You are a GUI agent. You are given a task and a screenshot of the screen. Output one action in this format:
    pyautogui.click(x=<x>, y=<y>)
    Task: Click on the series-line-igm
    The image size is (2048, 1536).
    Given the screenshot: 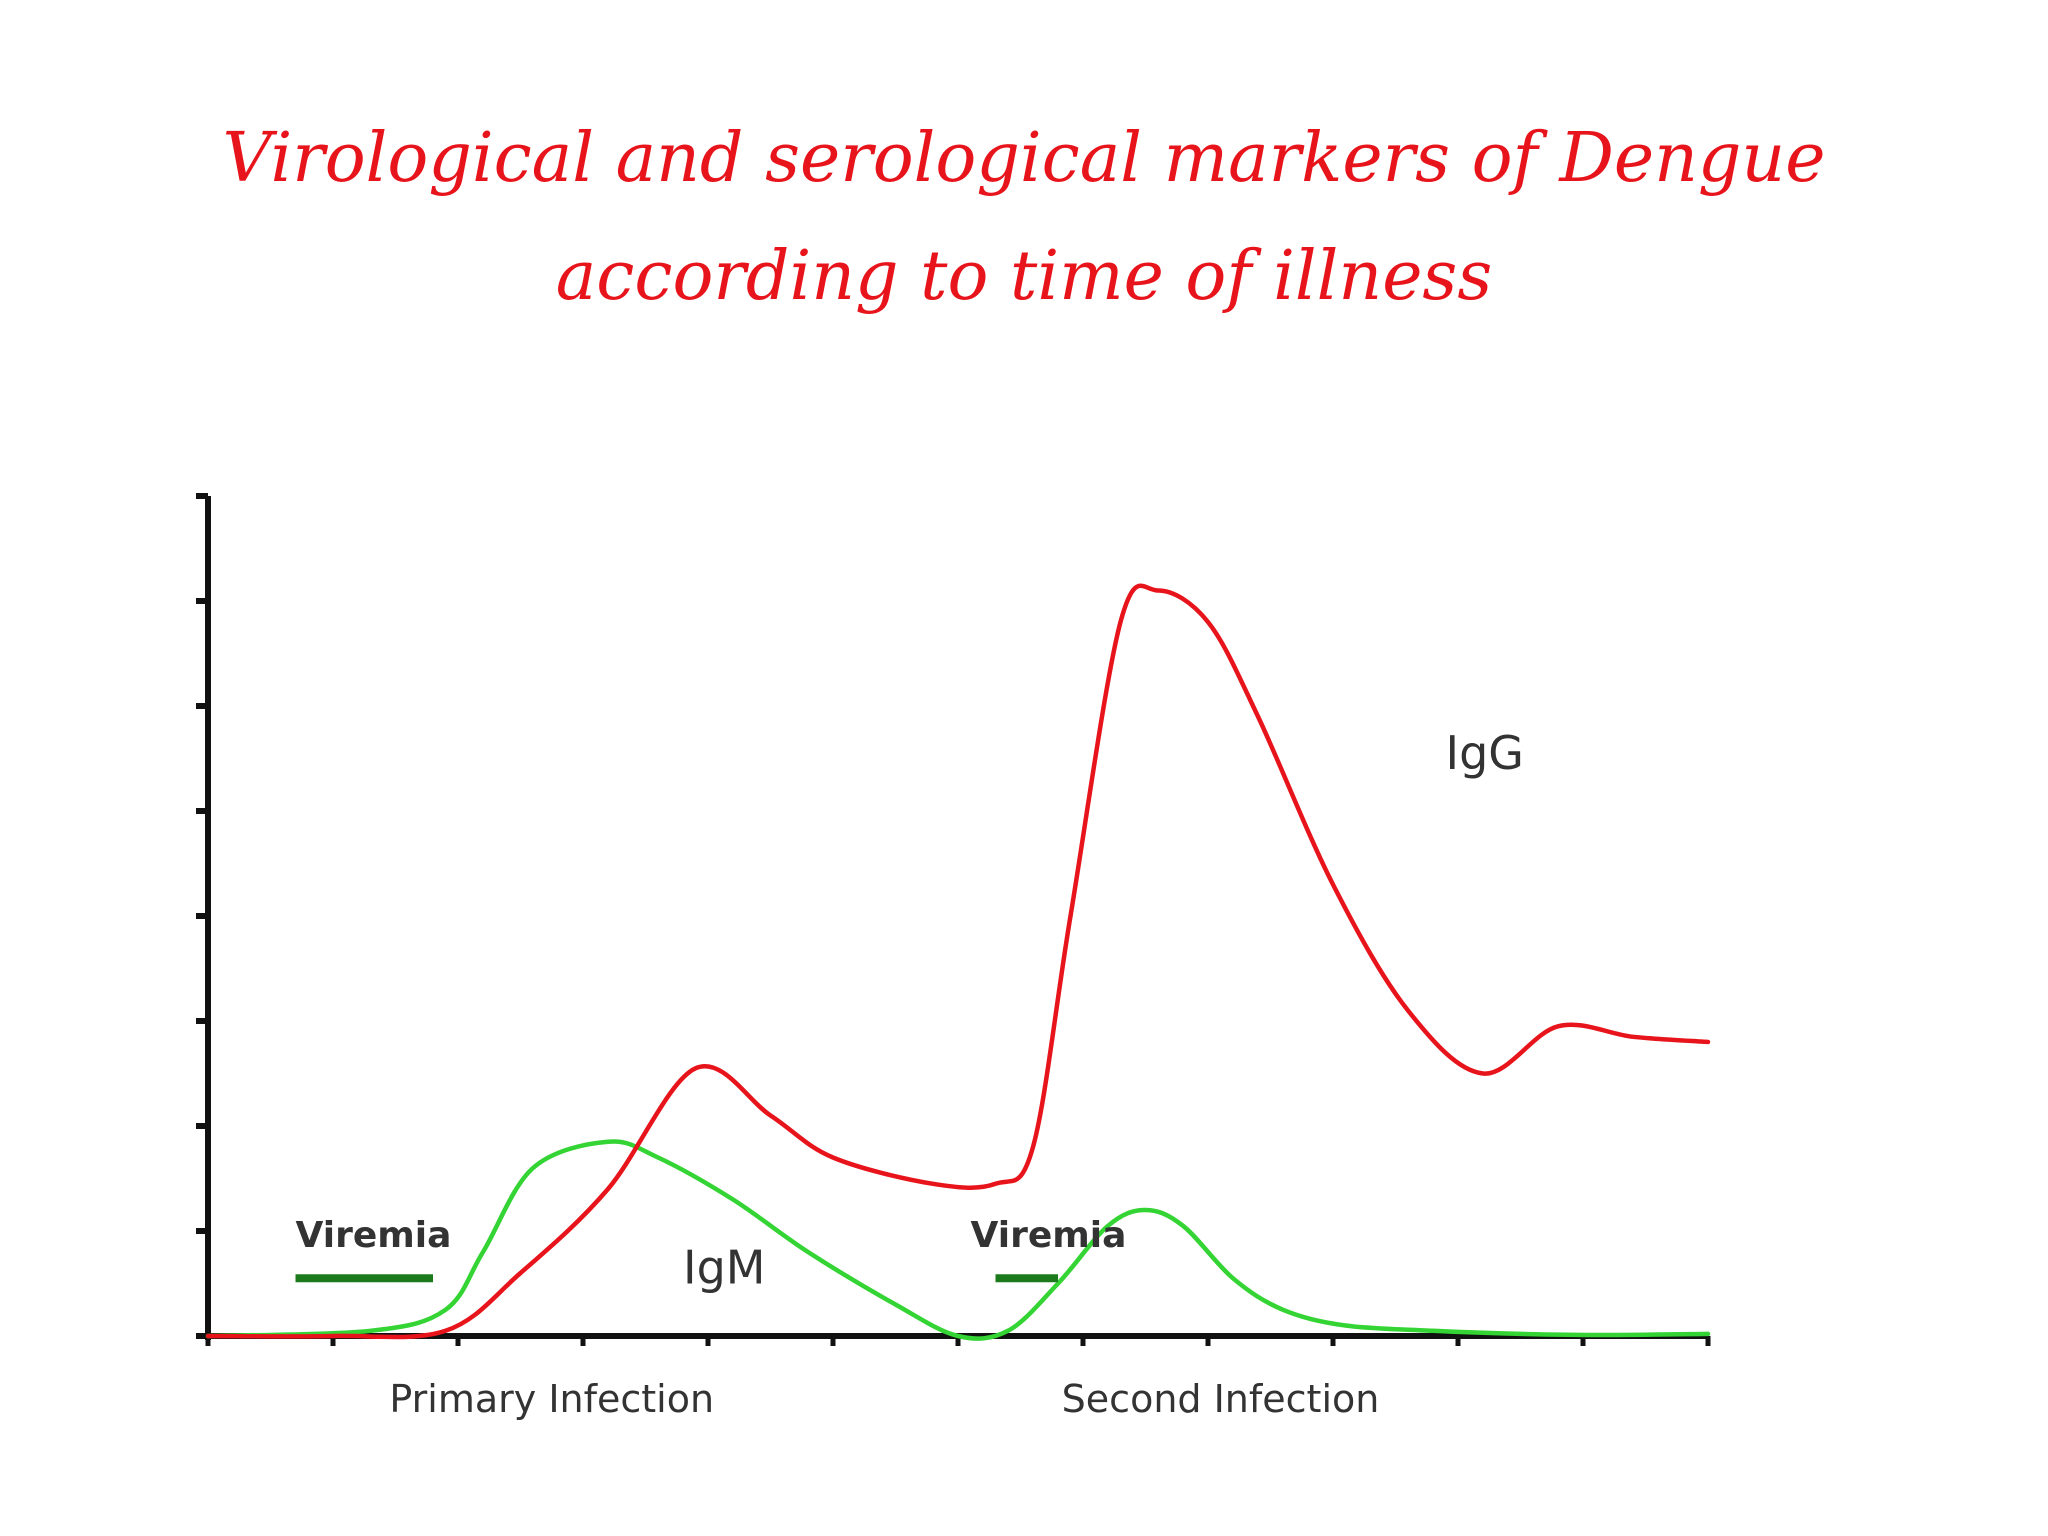 What is the action you would take?
    pyautogui.click(x=958, y=1240)
    